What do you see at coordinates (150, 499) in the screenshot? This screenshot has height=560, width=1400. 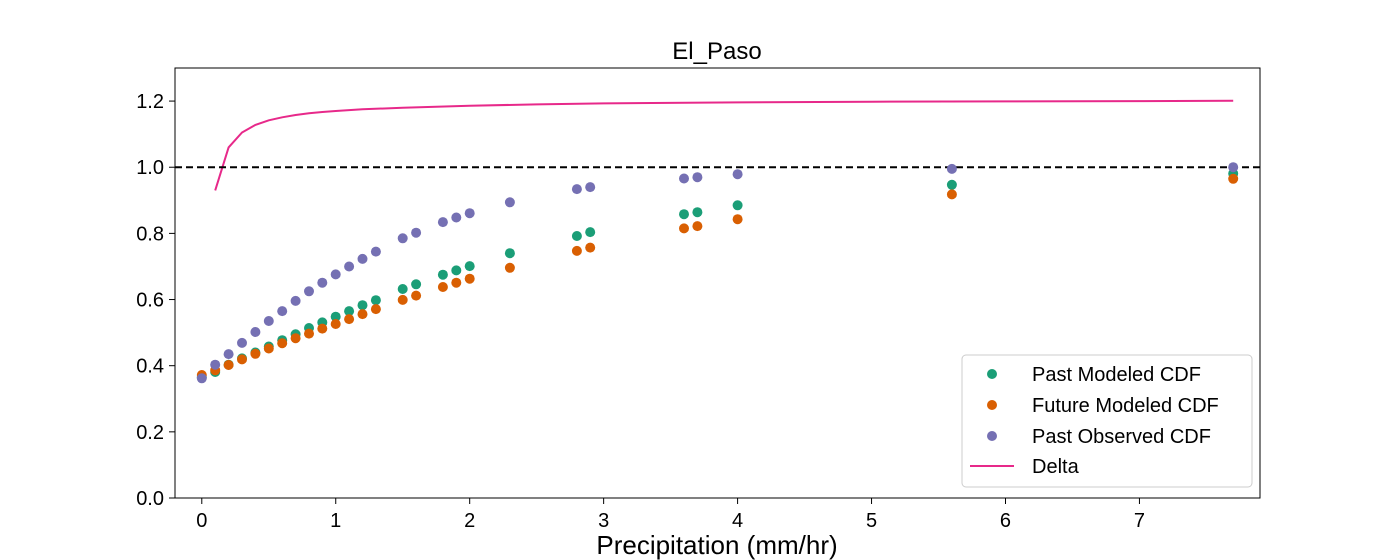 I see `y-tick-label: 0.0` at bounding box center [150, 499].